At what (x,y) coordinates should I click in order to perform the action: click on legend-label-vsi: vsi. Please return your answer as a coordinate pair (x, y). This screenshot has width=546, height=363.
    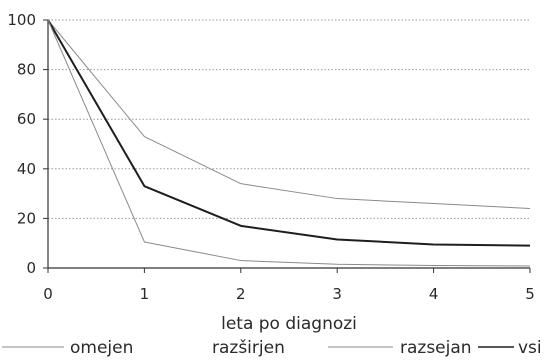
    Looking at the image, I should click on (530, 348).